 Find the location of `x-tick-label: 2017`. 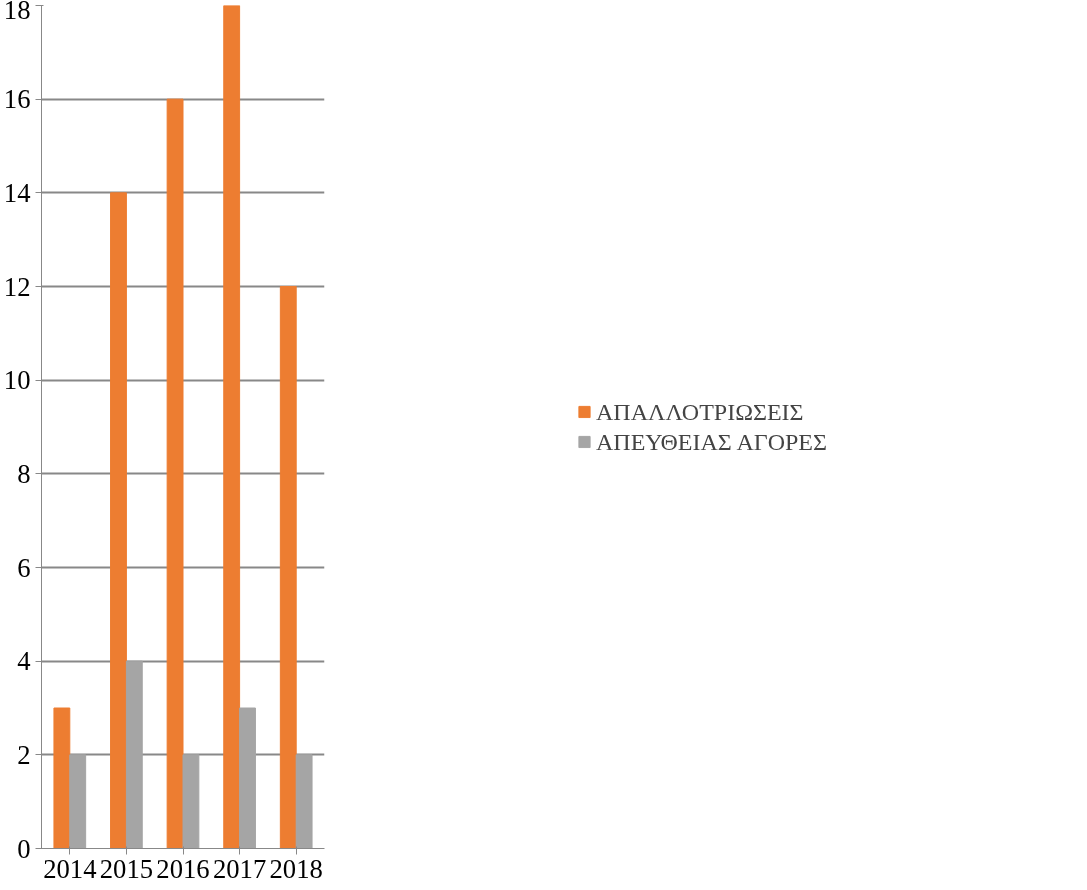

x-tick-label: 2017 is located at coordinates (239, 868).